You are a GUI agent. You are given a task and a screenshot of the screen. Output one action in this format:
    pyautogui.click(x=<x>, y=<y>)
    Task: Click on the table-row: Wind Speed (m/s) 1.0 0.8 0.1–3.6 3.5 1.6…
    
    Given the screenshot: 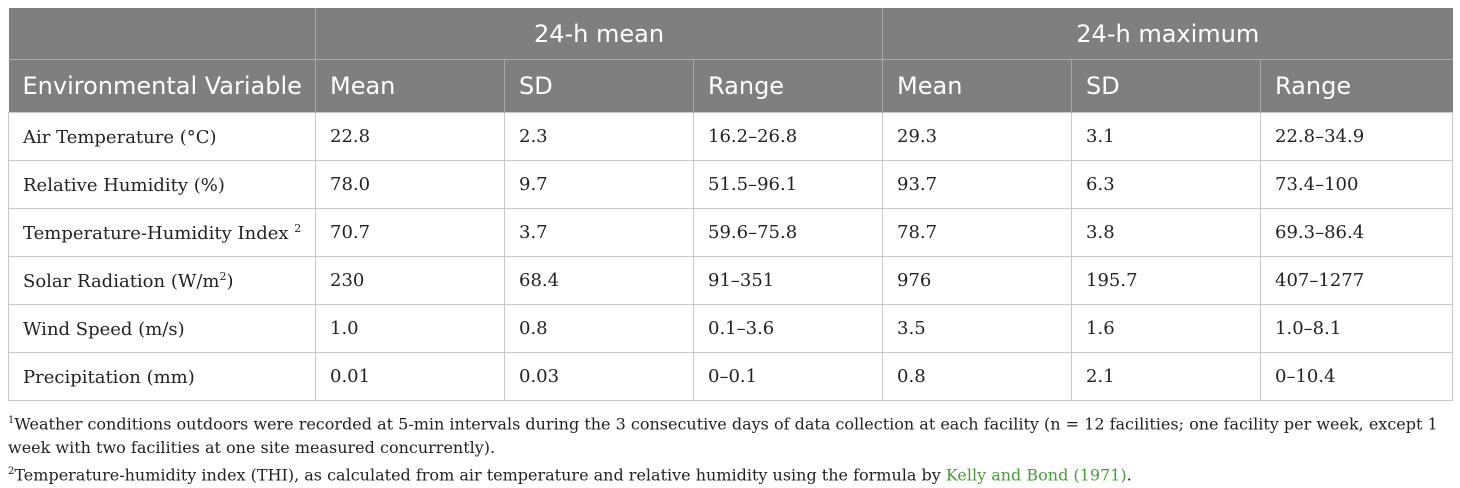 What is the action you would take?
    pyautogui.click(x=731, y=328)
    